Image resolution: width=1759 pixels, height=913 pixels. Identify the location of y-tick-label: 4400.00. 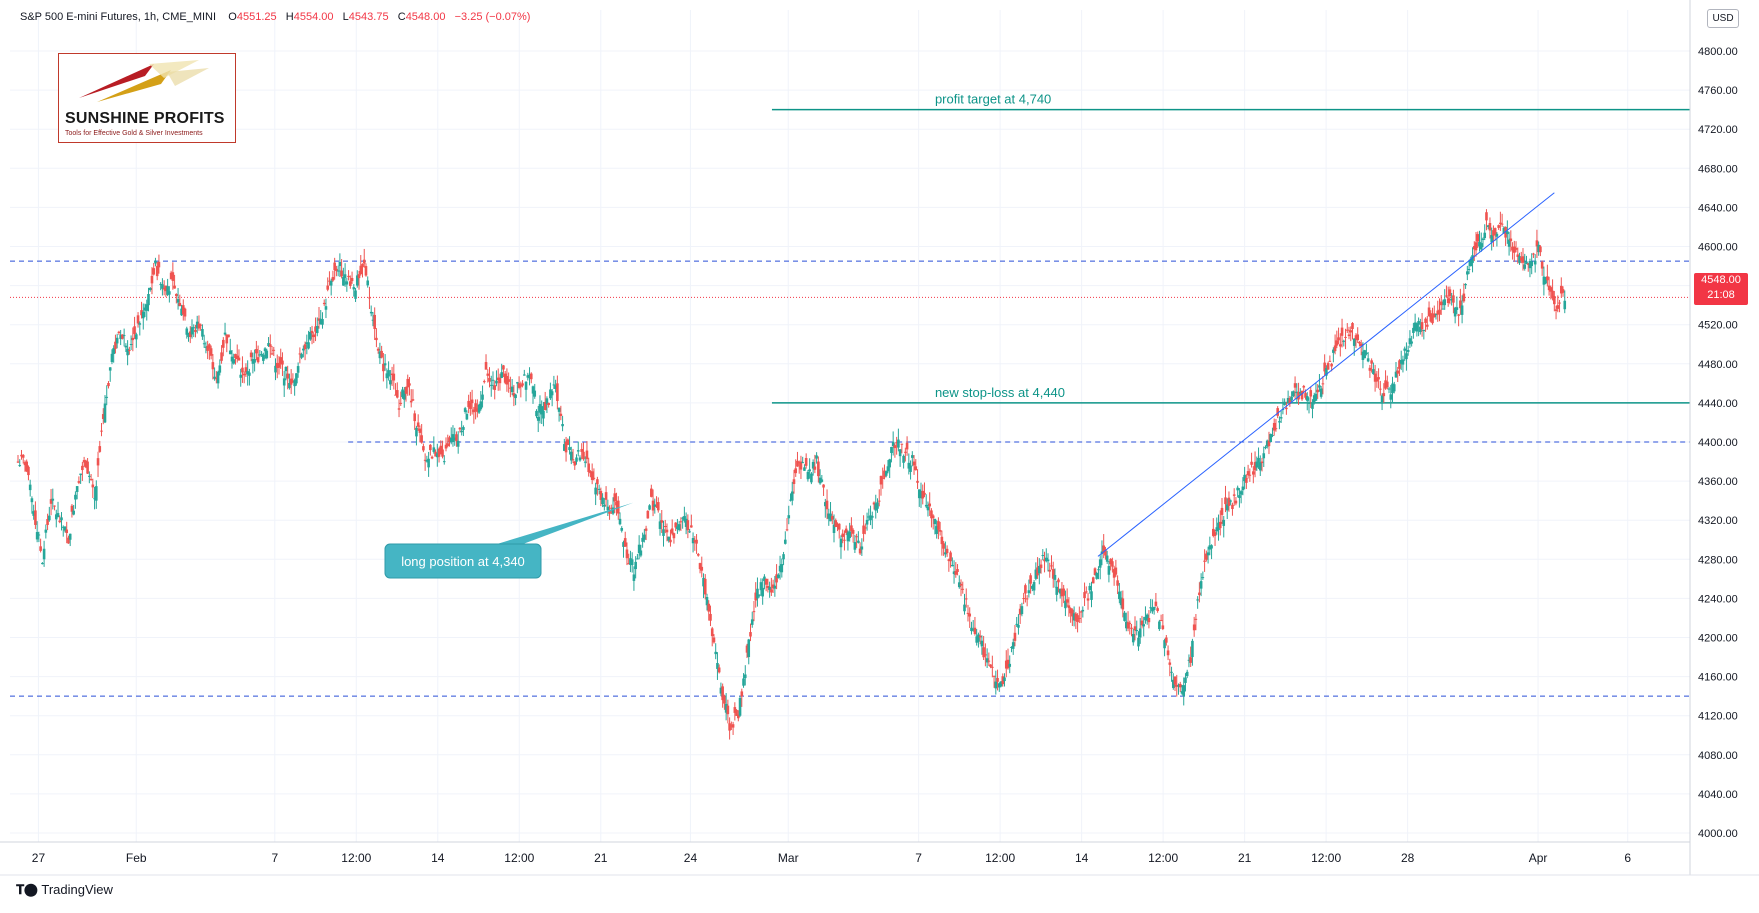
(1718, 443).